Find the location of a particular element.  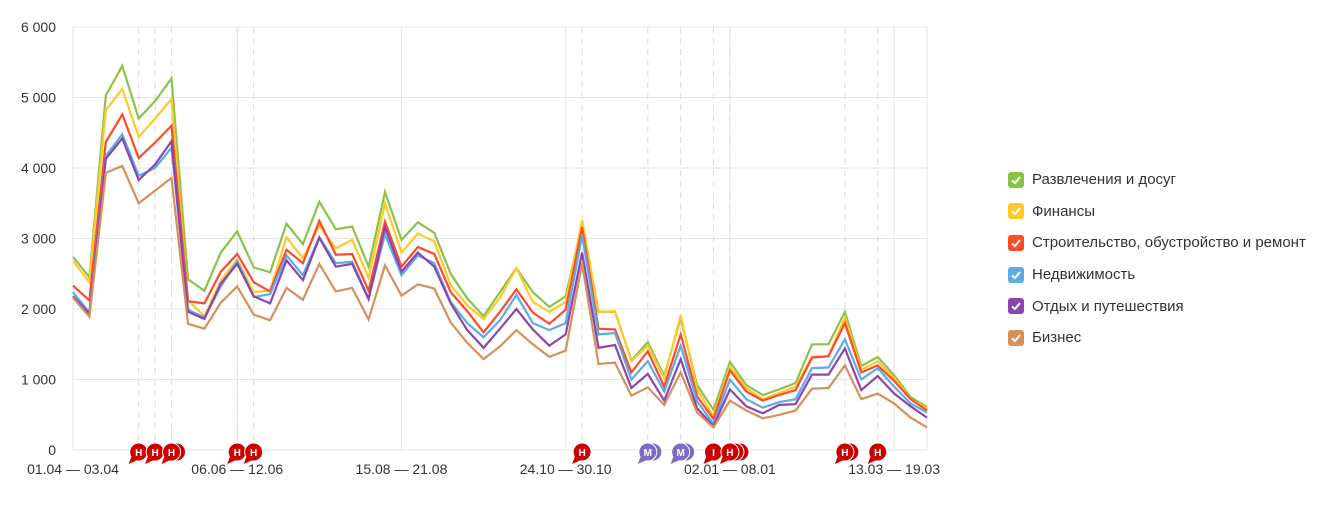

x-tick-label: 13.03 — 19.03 is located at coordinates (894, 469).